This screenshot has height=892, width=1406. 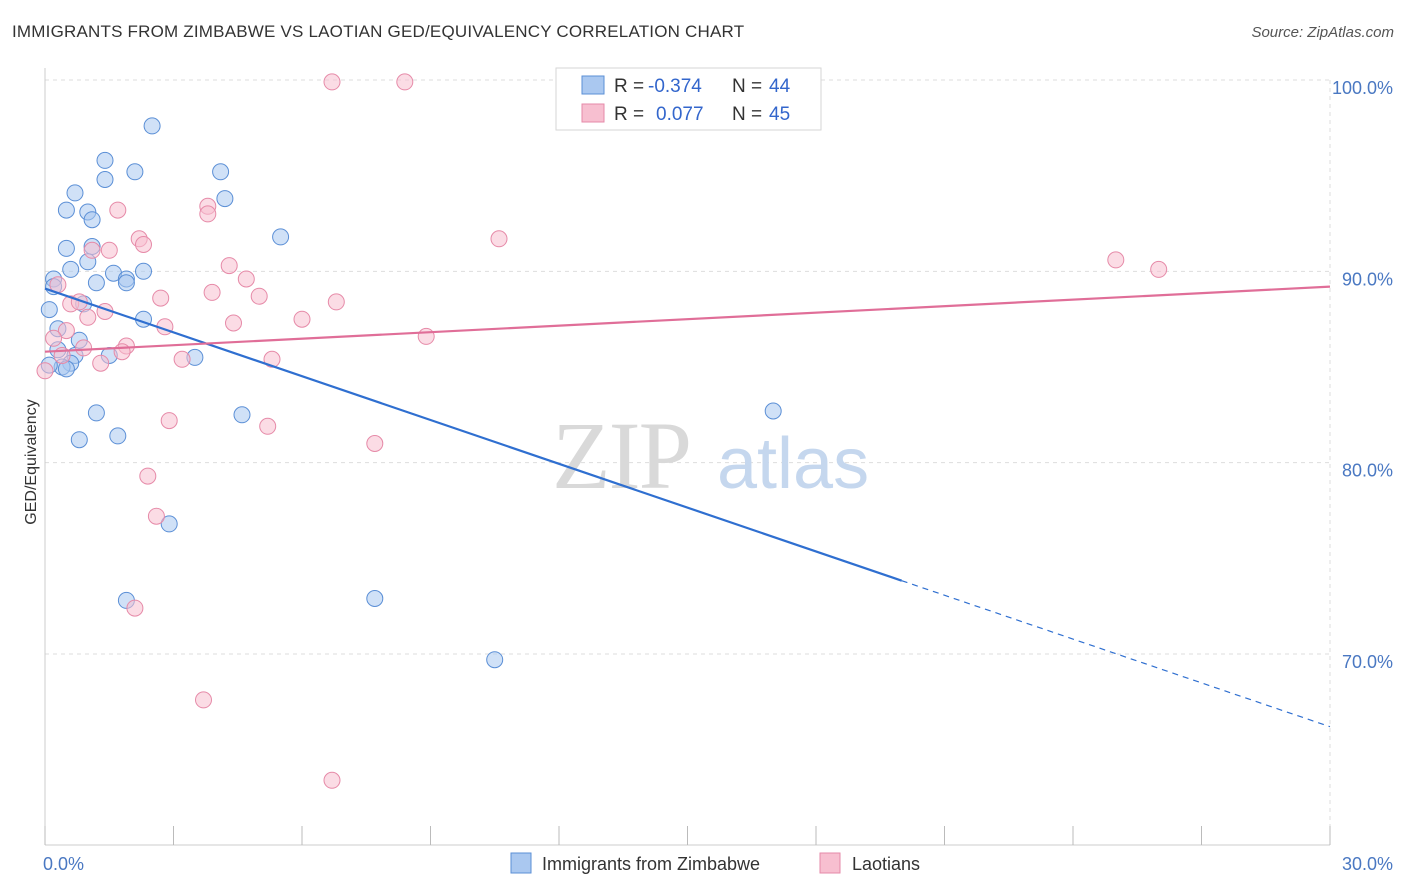 I want to click on legend-r-label-zimbabwe: R =, so click(x=629, y=86).